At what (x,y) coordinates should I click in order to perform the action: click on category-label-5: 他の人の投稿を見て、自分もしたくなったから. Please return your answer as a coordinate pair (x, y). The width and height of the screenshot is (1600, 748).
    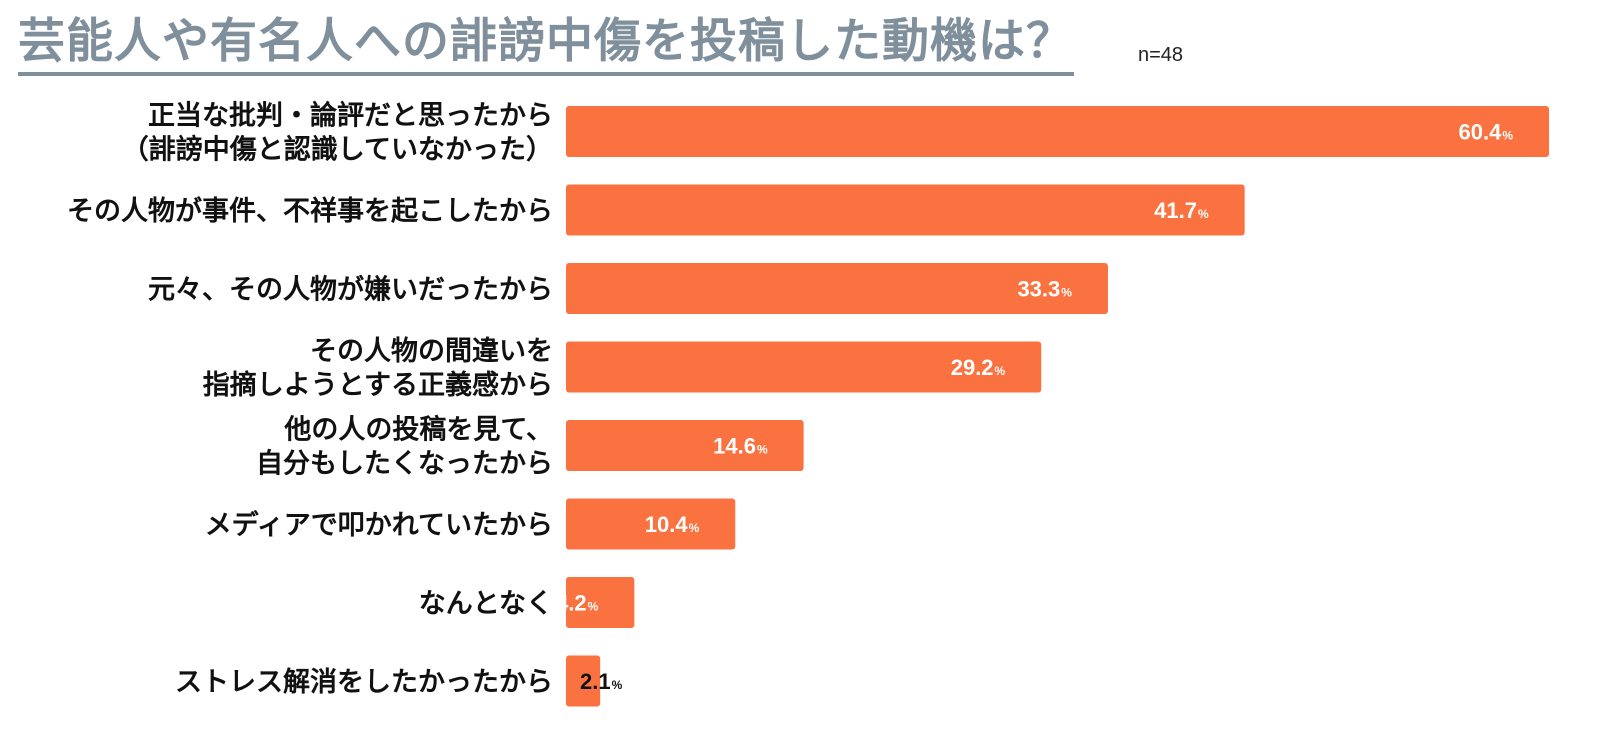
    Looking at the image, I should click on (404, 447).